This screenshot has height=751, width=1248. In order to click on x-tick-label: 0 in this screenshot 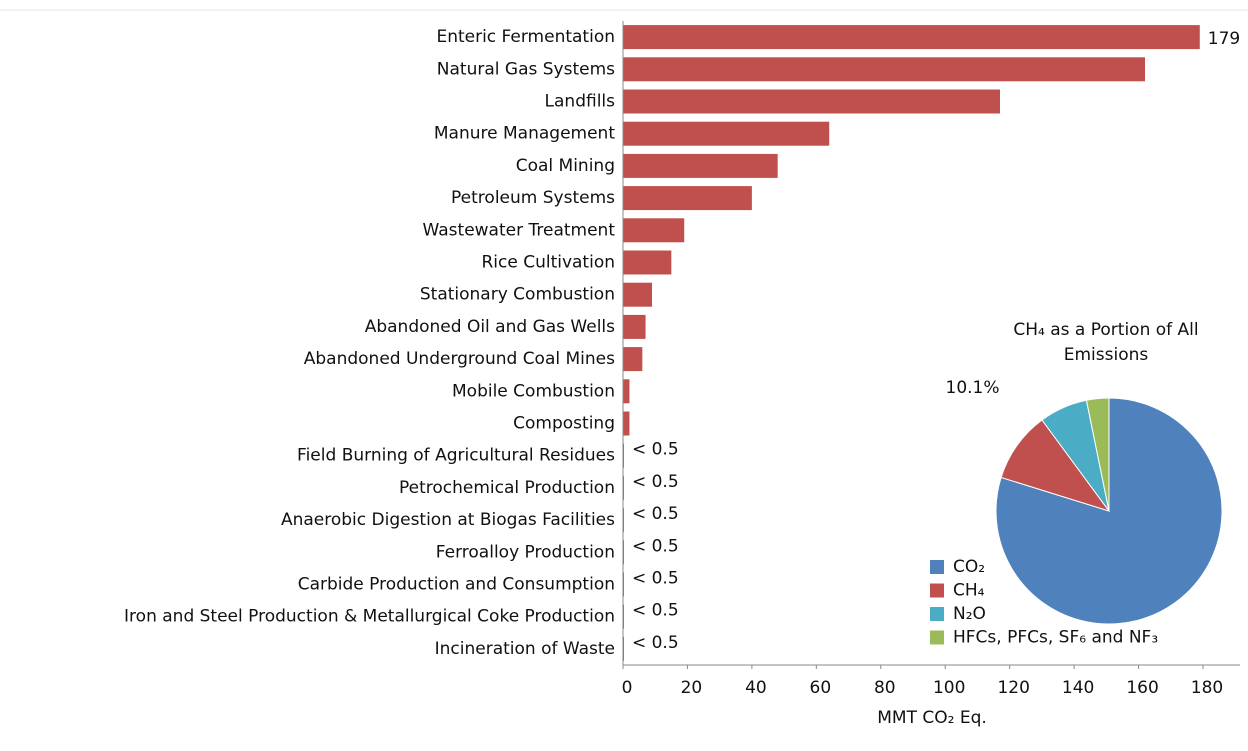, I will do `click(627, 688)`.